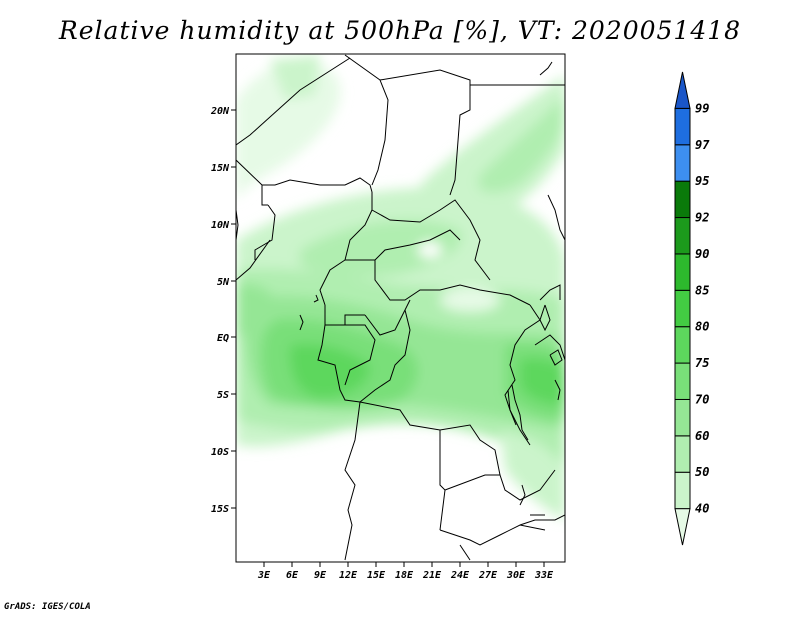 This screenshot has width=800, height=618. I want to click on colorbar-label: 40, so click(702, 509).